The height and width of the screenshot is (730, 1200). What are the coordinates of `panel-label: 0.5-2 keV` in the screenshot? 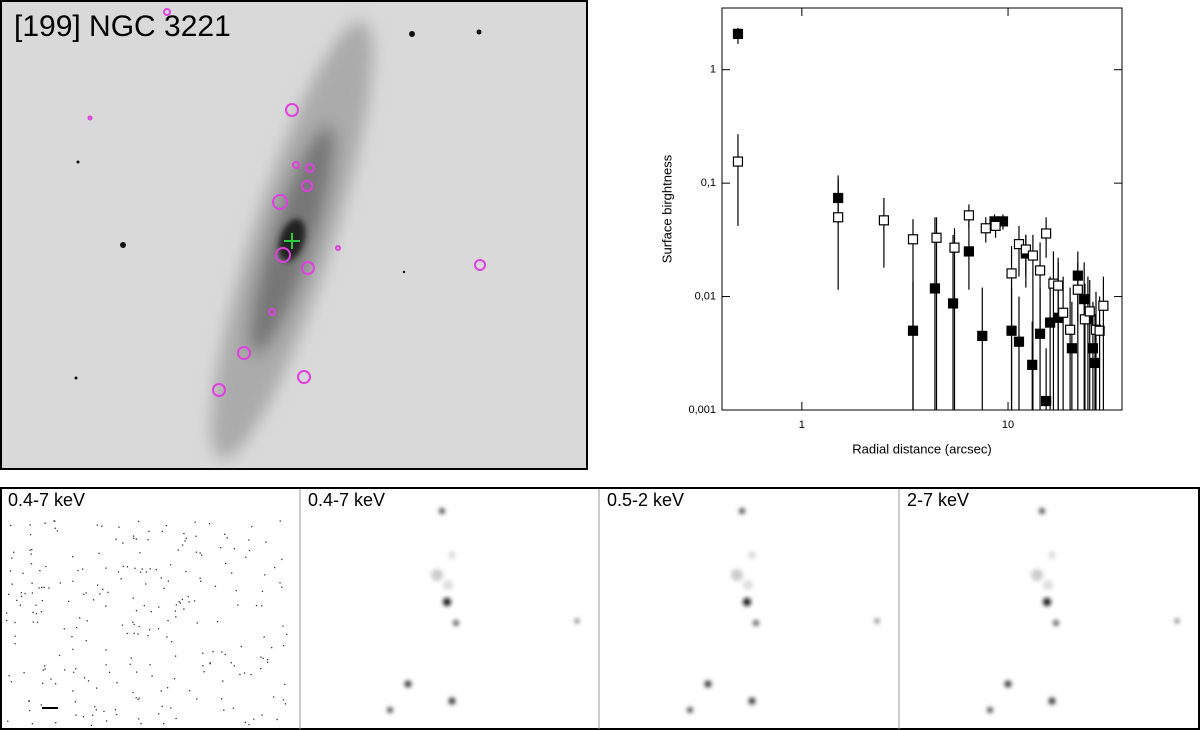 It's located at (645, 500).